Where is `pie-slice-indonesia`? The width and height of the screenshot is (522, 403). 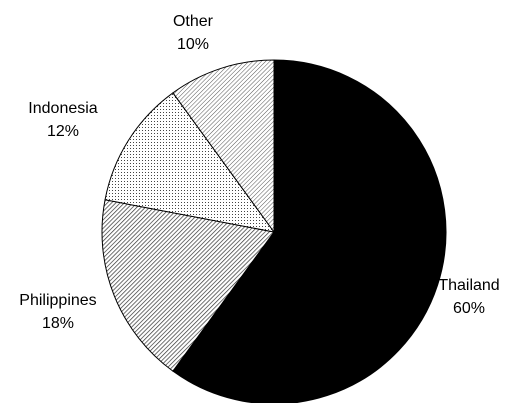 pie-slice-indonesia is located at coordinates (190, 162).